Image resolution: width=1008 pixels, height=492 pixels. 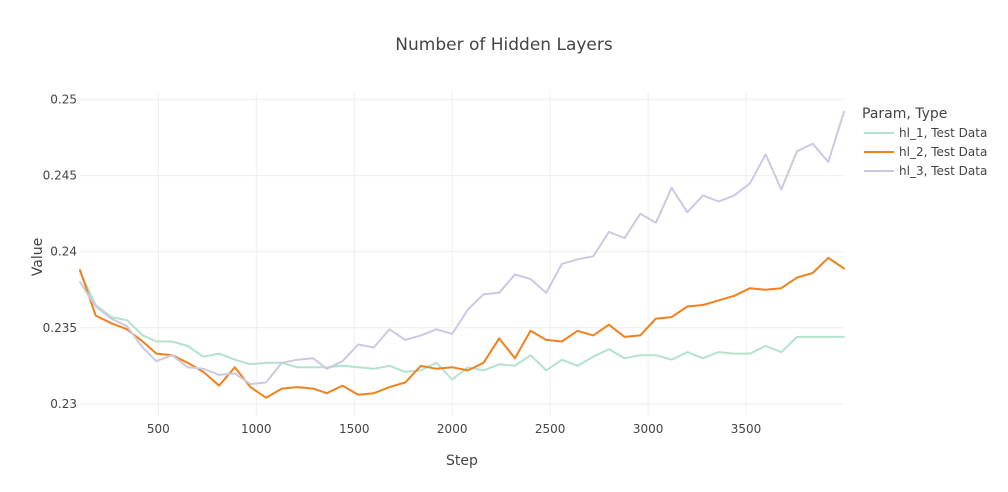 What do you see at coordinates (943, 152) in the screenshot?
I see `legend-label: hl_2, Test Data` at bounding box center [943, 152].